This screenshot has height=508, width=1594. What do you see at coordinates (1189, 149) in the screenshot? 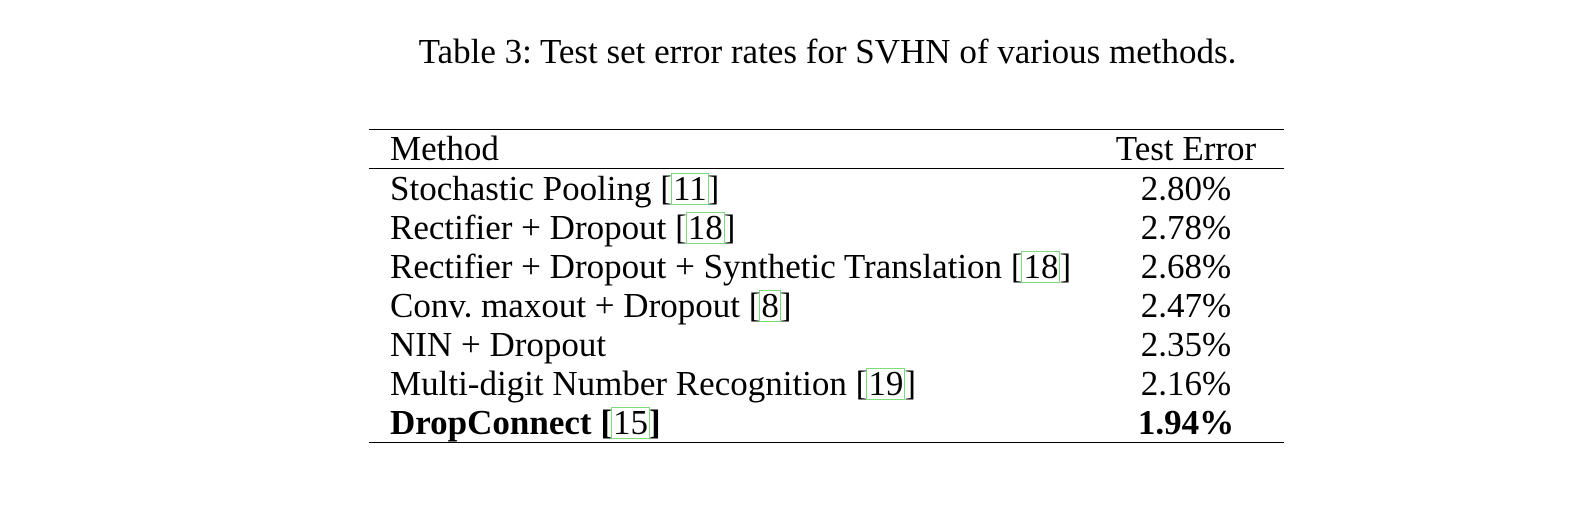
I see `header-test-error: Test Error` at bounding box center [1189, 149].